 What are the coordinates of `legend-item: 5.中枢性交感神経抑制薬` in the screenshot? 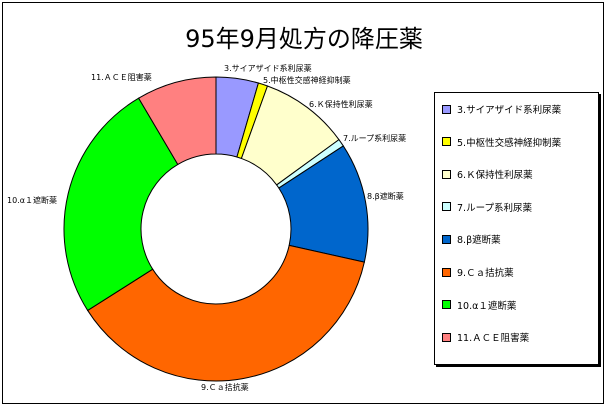 It's located at (501, 142).